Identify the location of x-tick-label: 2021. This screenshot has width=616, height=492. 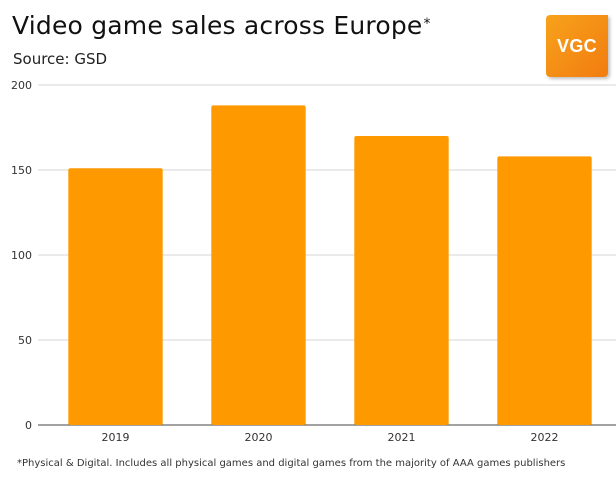
(402, 437).